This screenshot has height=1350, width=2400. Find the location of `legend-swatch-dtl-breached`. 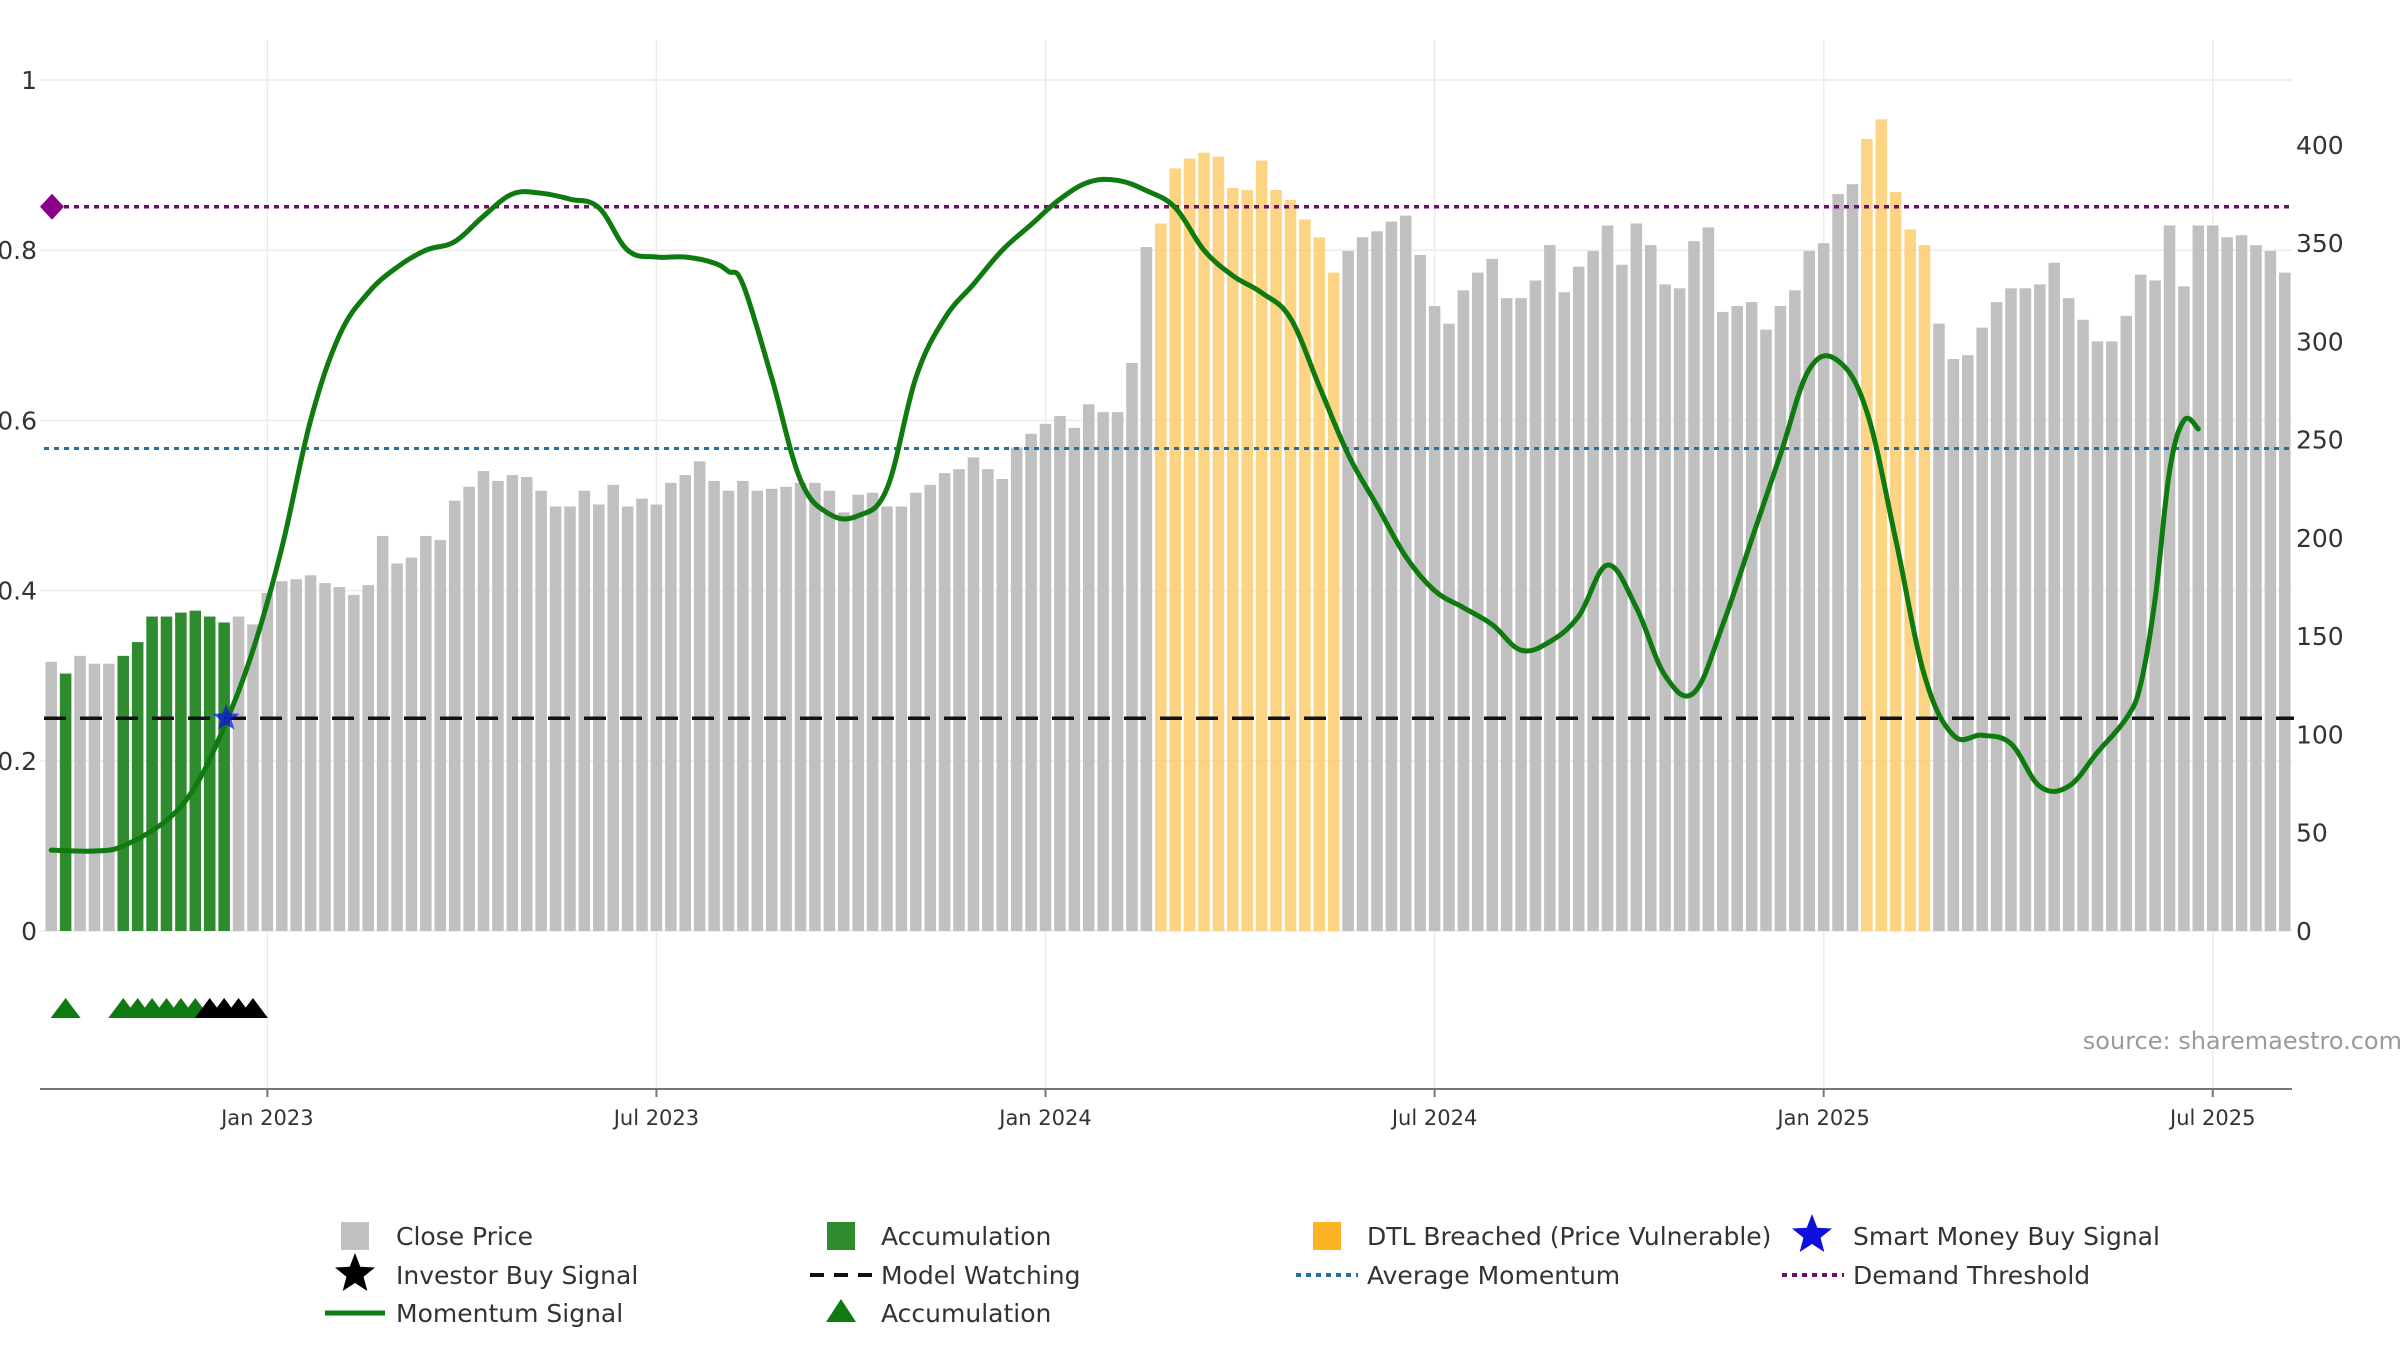

legend-swatch-dtl-breached is located at coordinates (1327, 1236).